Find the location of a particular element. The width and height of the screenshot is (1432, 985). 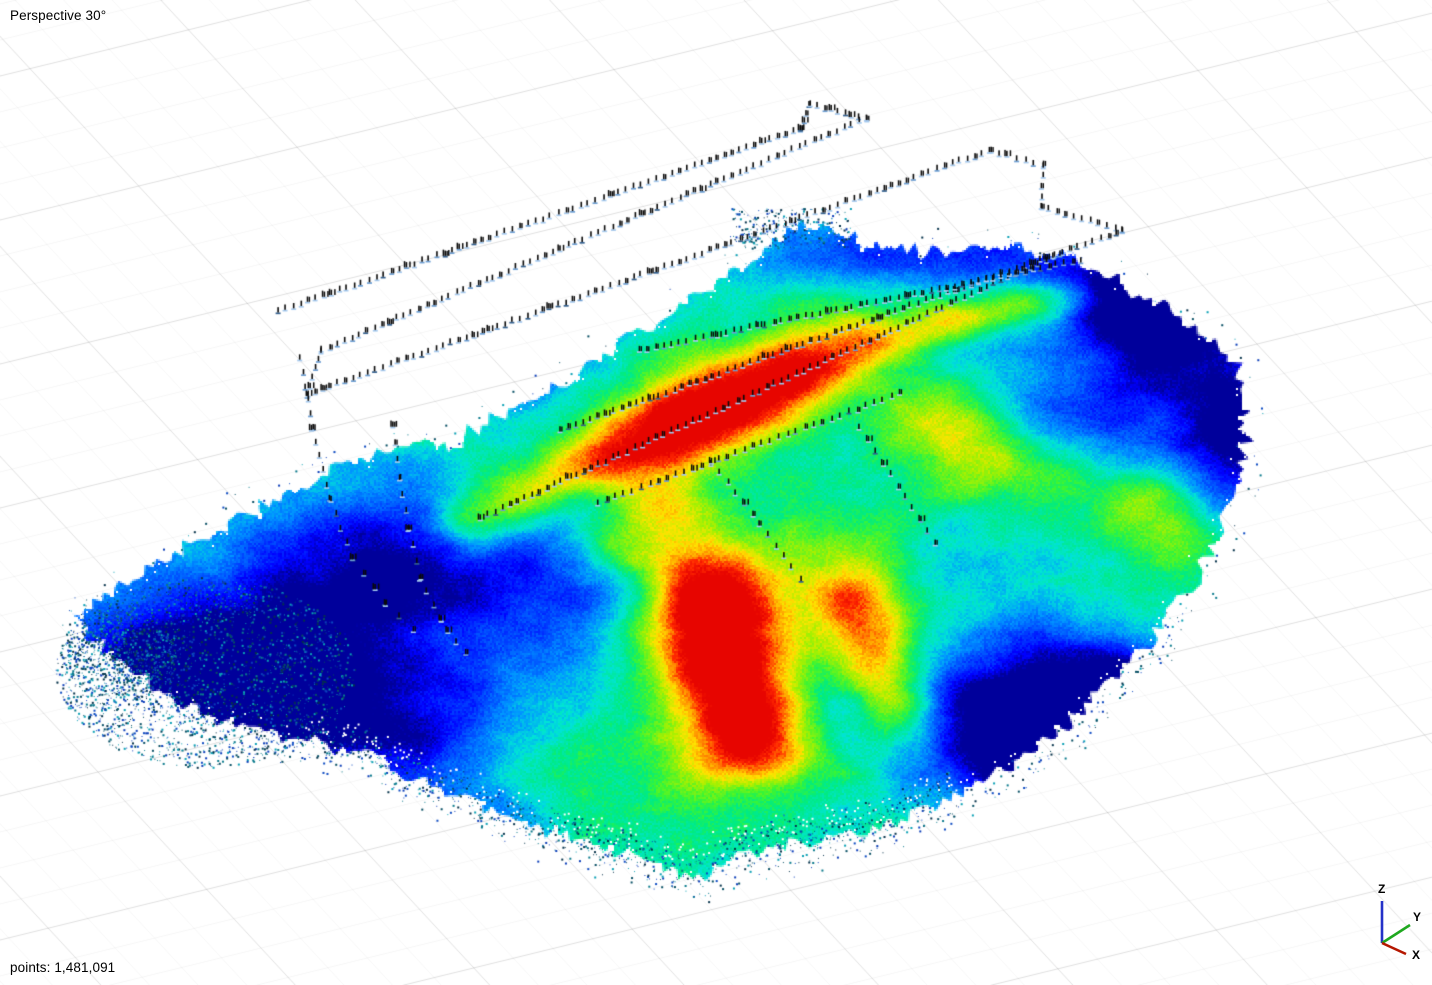

y-axis-line is located at coordinates (1396, 934).